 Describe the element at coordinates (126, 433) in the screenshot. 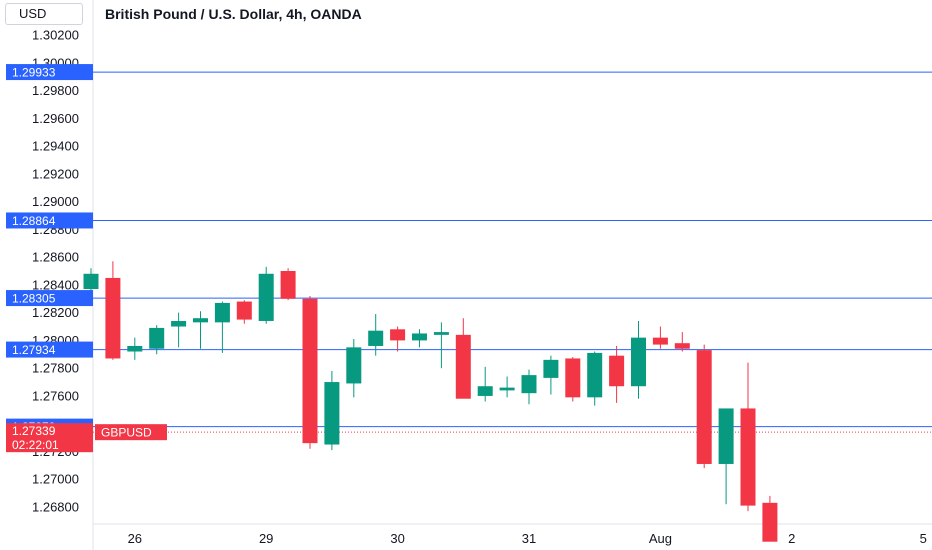

I see `symbol-label-text: GBPUSD` at that location.